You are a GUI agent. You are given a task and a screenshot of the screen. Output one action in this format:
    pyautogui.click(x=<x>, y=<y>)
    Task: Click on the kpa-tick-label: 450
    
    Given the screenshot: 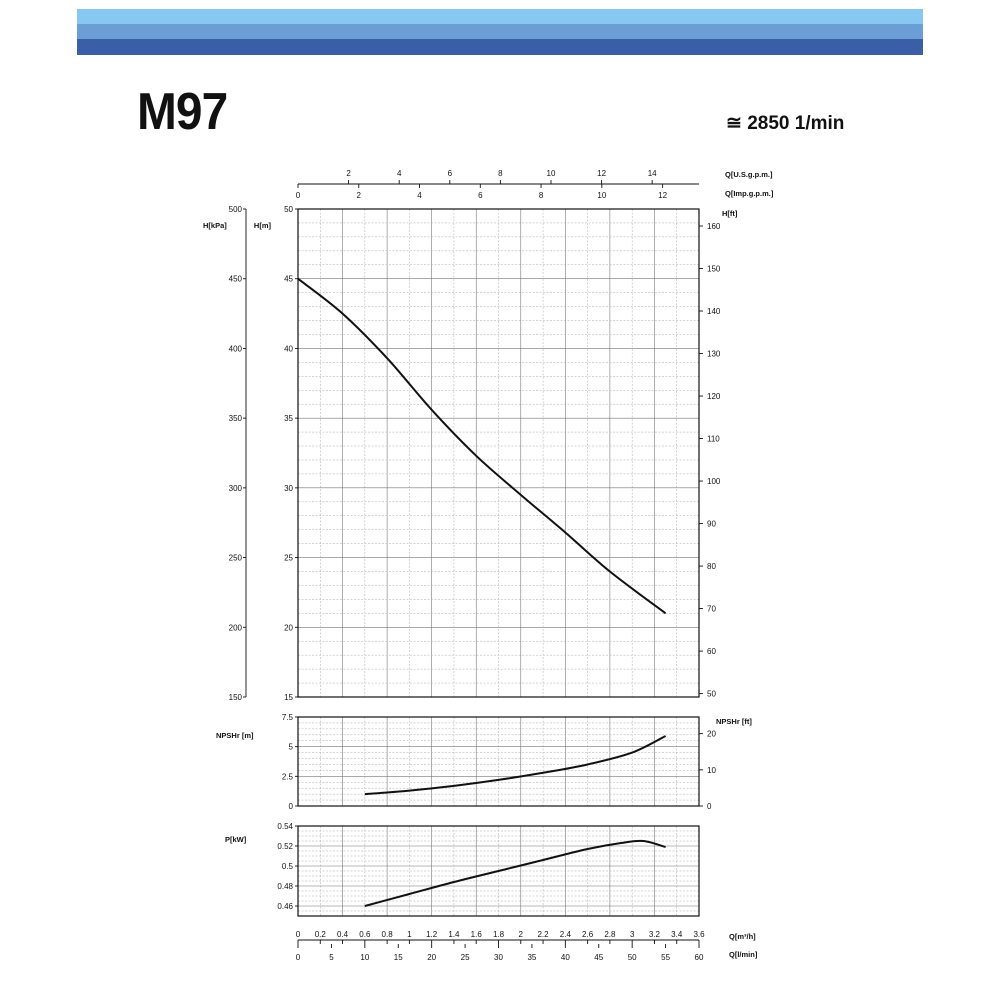 What is the action you would take?
    pyautogui.click(x=236, y=279)
    